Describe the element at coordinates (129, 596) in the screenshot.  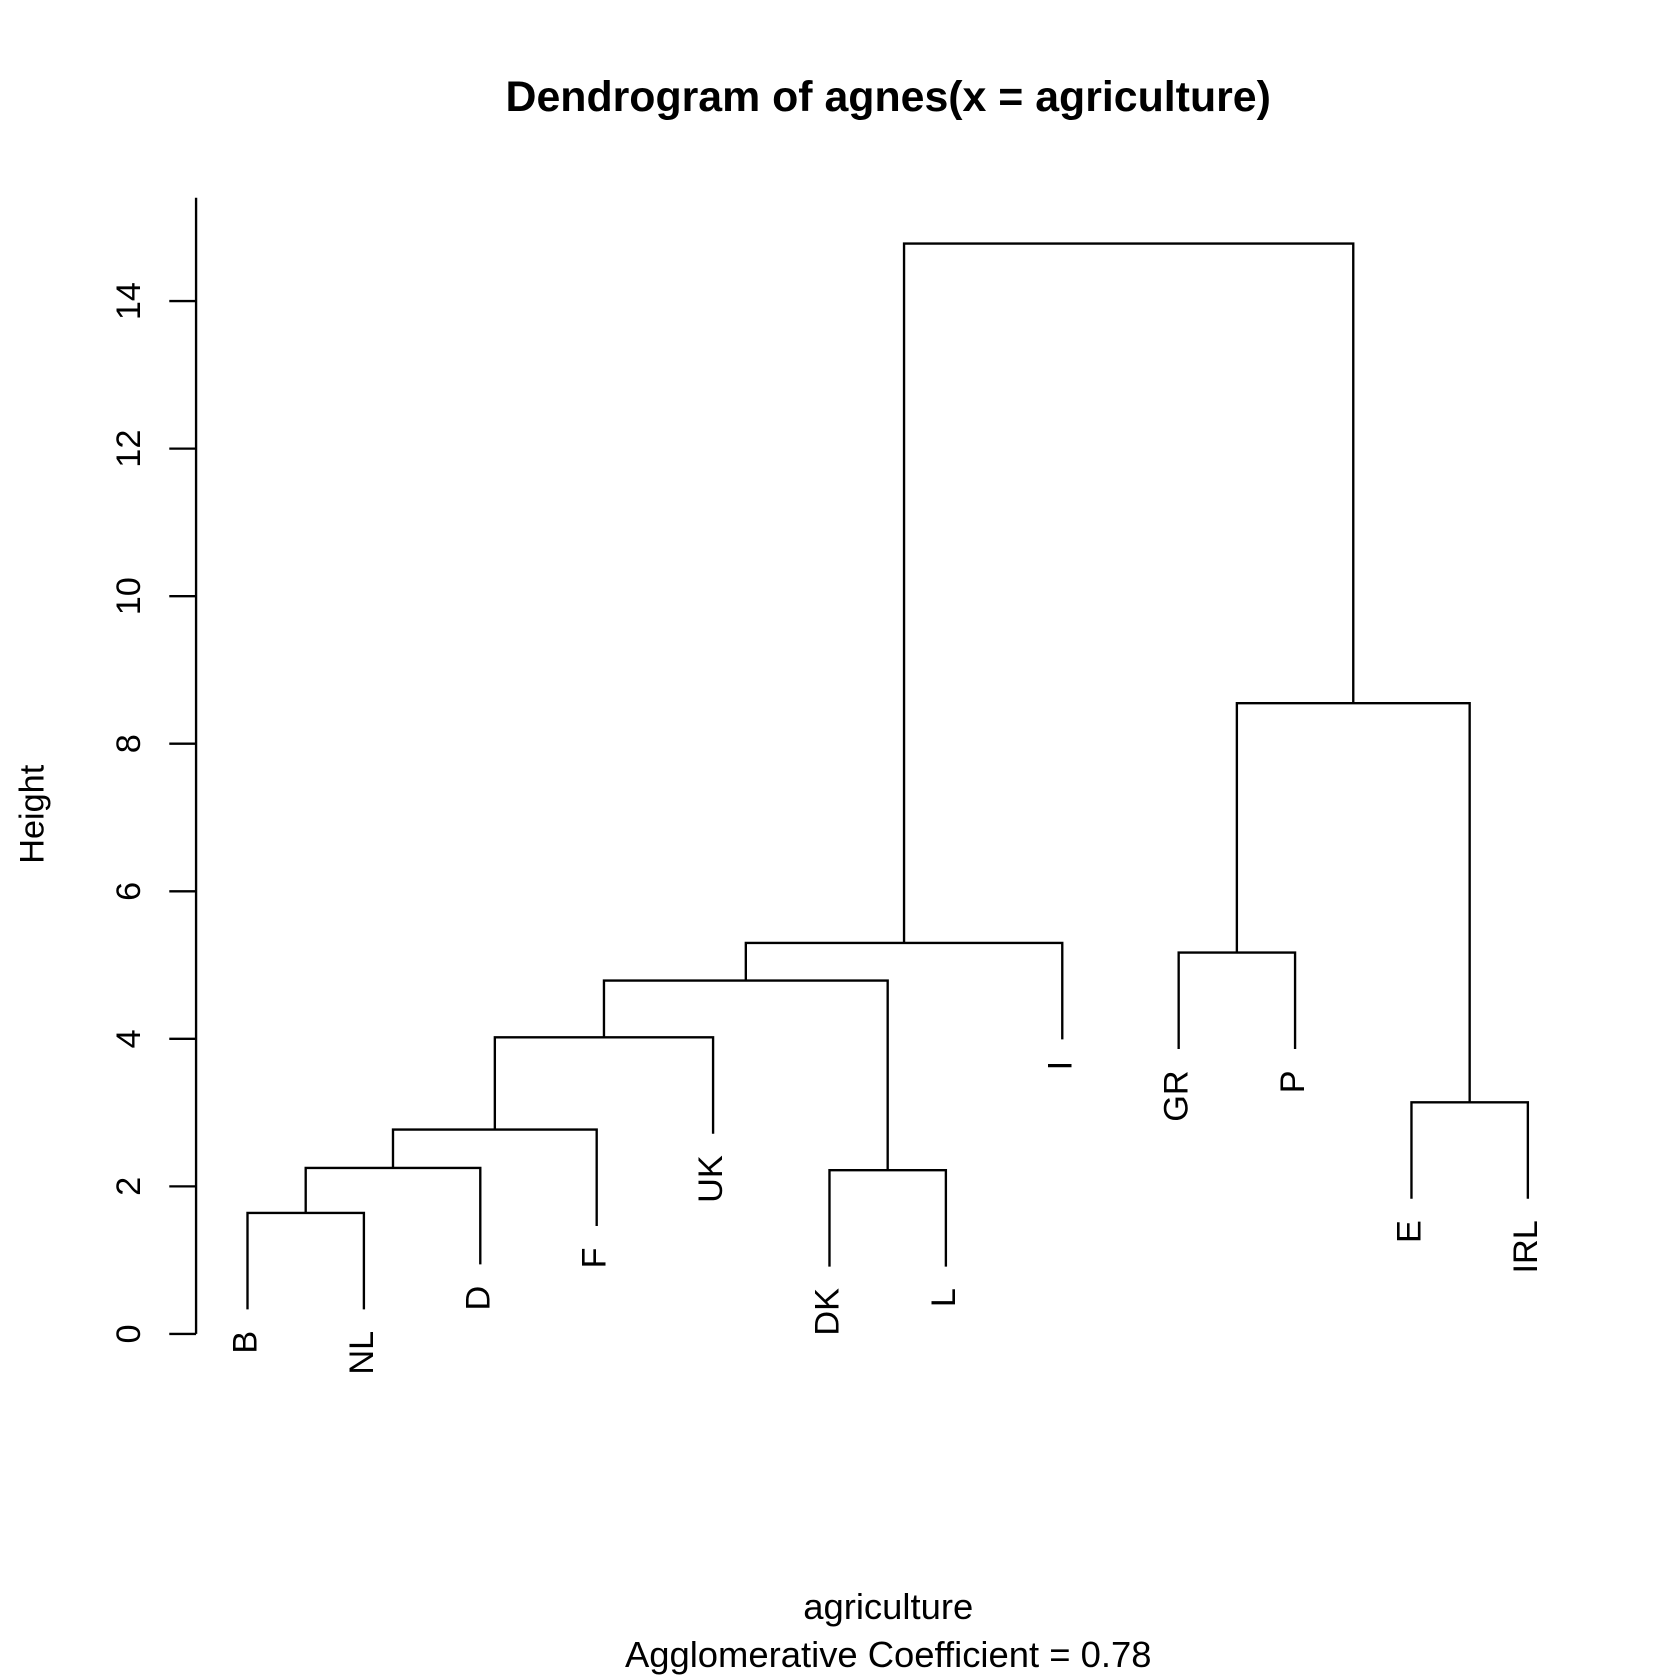
I see `y-tick-label: 10` at that location.